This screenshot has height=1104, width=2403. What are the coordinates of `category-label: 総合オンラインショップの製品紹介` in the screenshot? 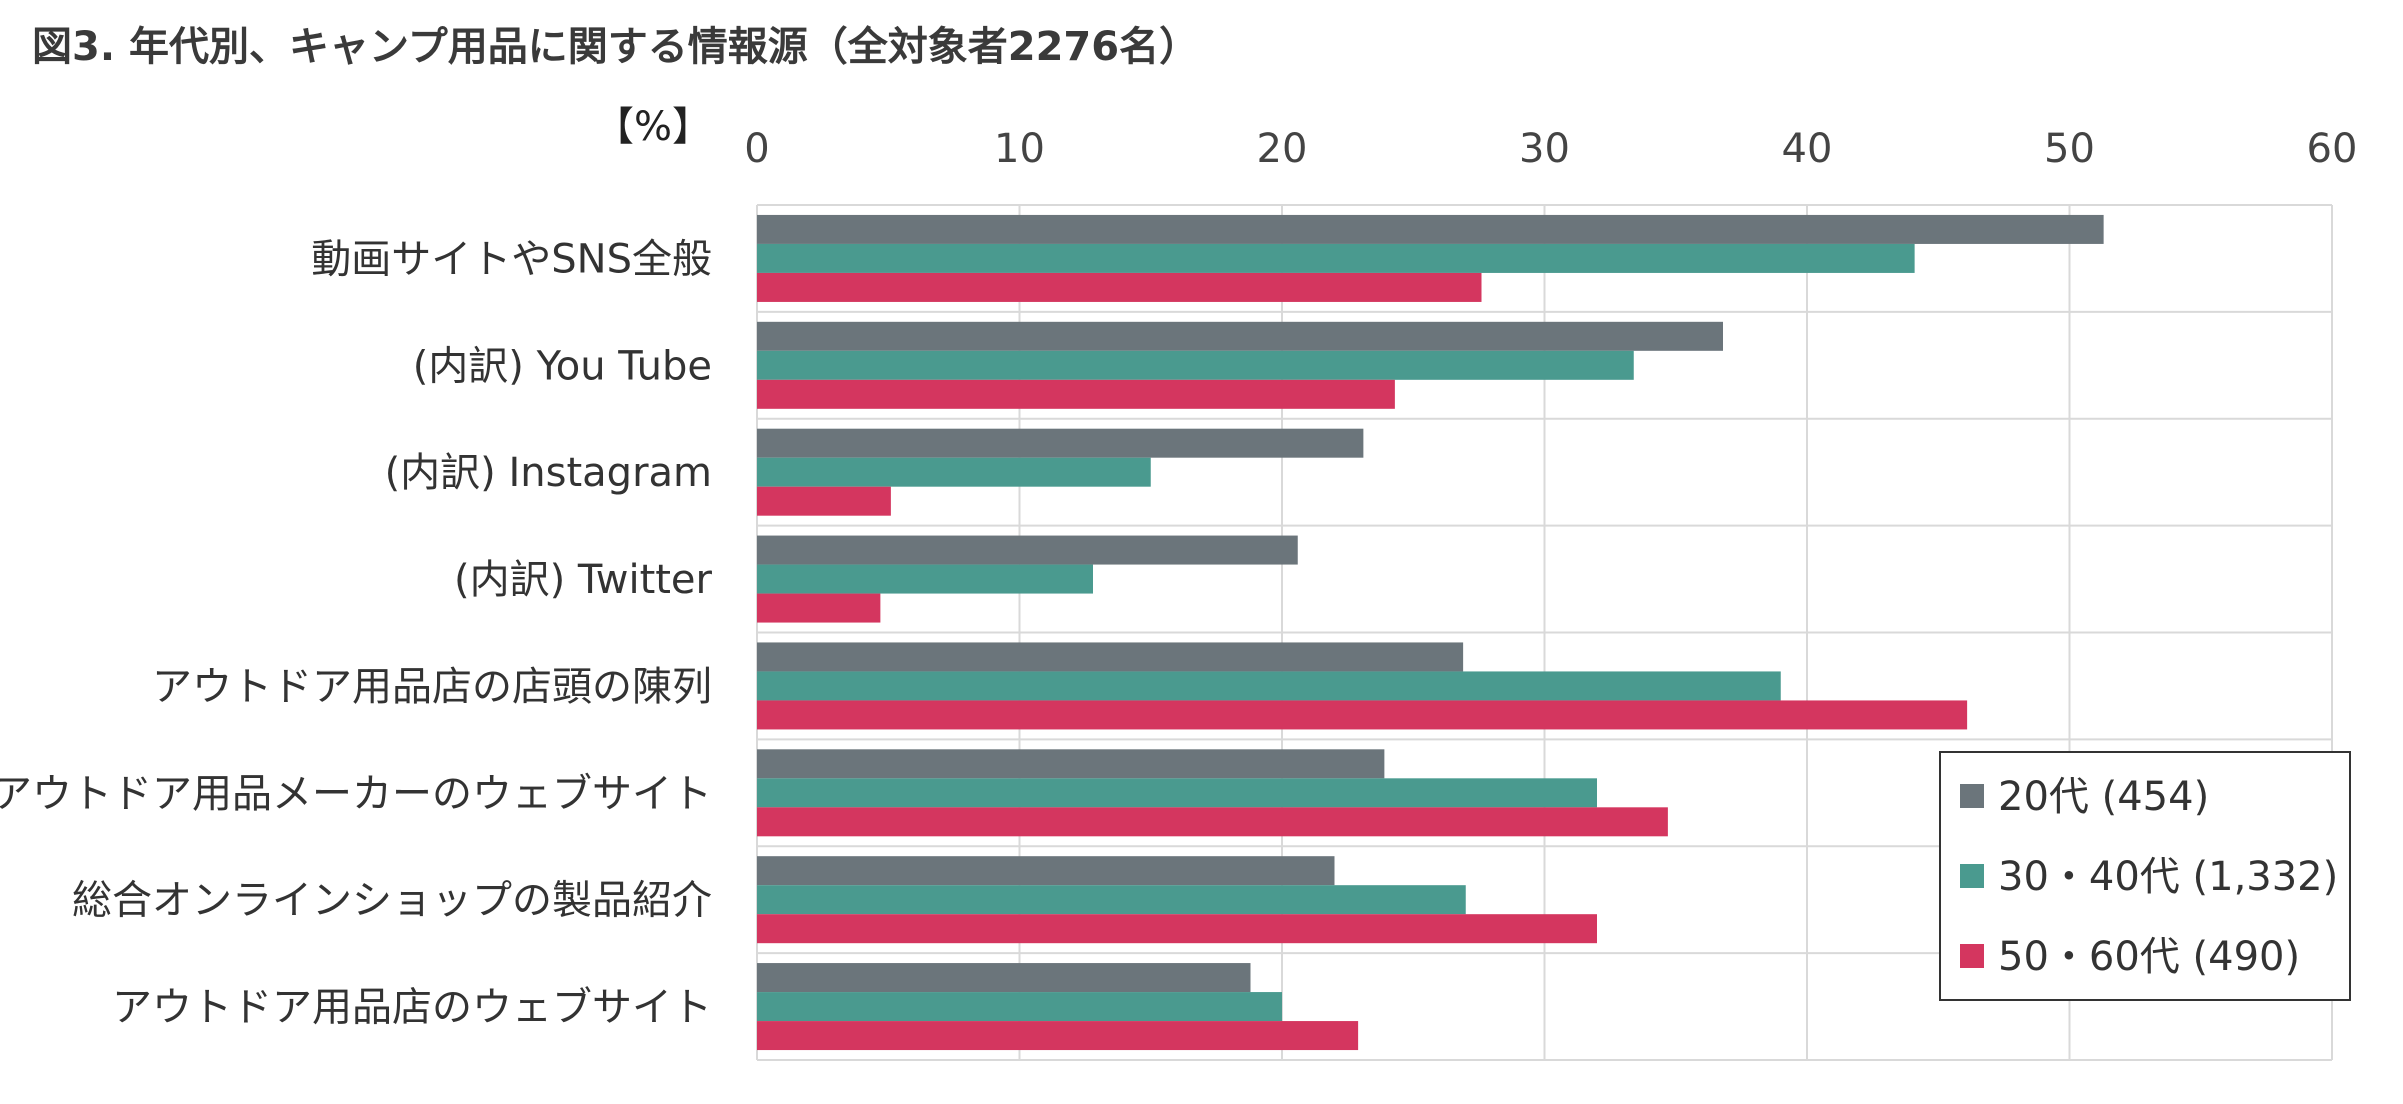 It's located at (392, 901).